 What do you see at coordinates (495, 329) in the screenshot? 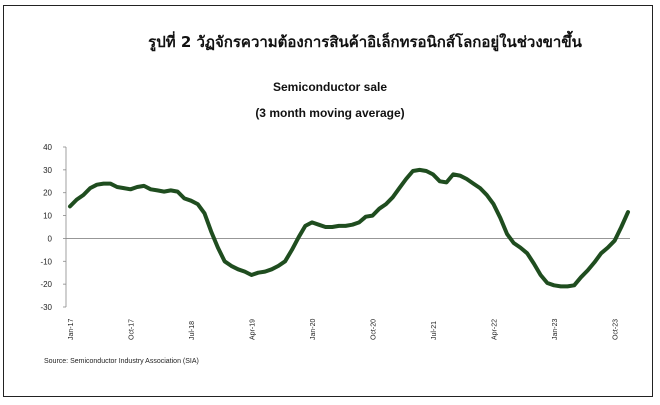
I see `x-tick-label: Apr-22` at bounding box center [495, 329].